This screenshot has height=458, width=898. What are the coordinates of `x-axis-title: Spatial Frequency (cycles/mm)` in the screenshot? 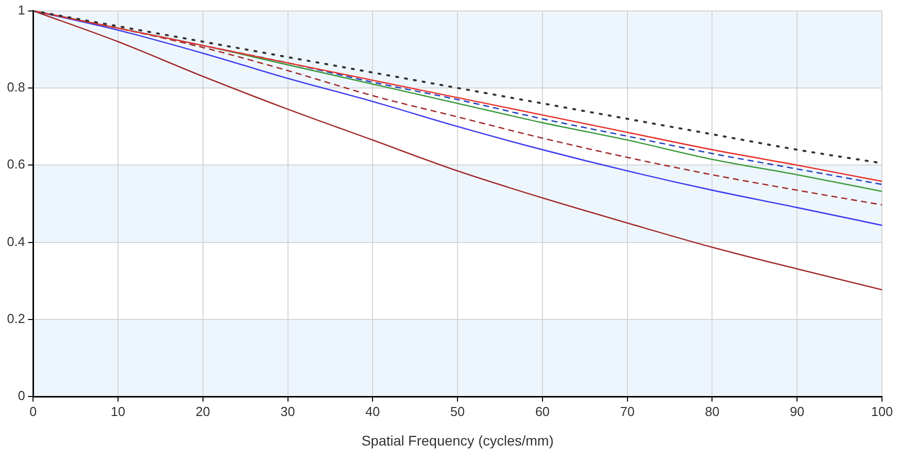 It's located at (457, 440).